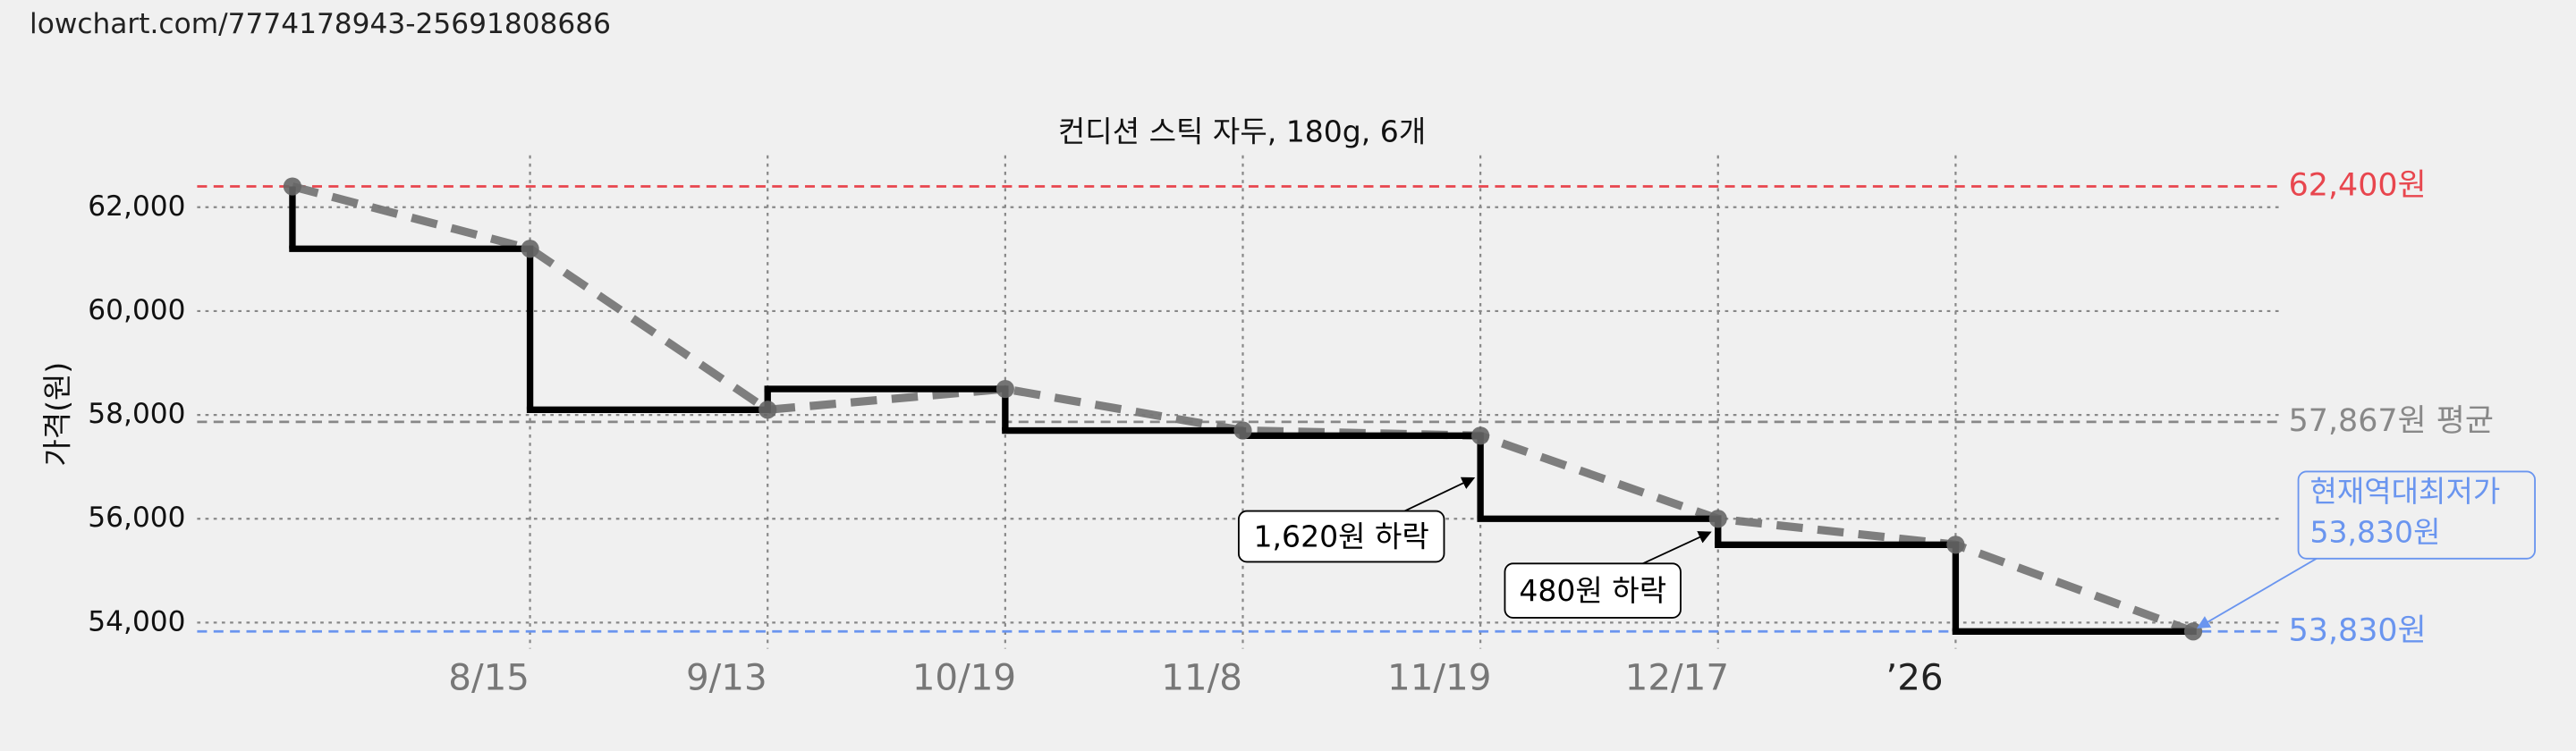 The image size is (2576, 751). What do you see at coordinates (136, 518) in the screenshot?
I see `y-tick-label: 56,000` at bounding box center [136, 518].